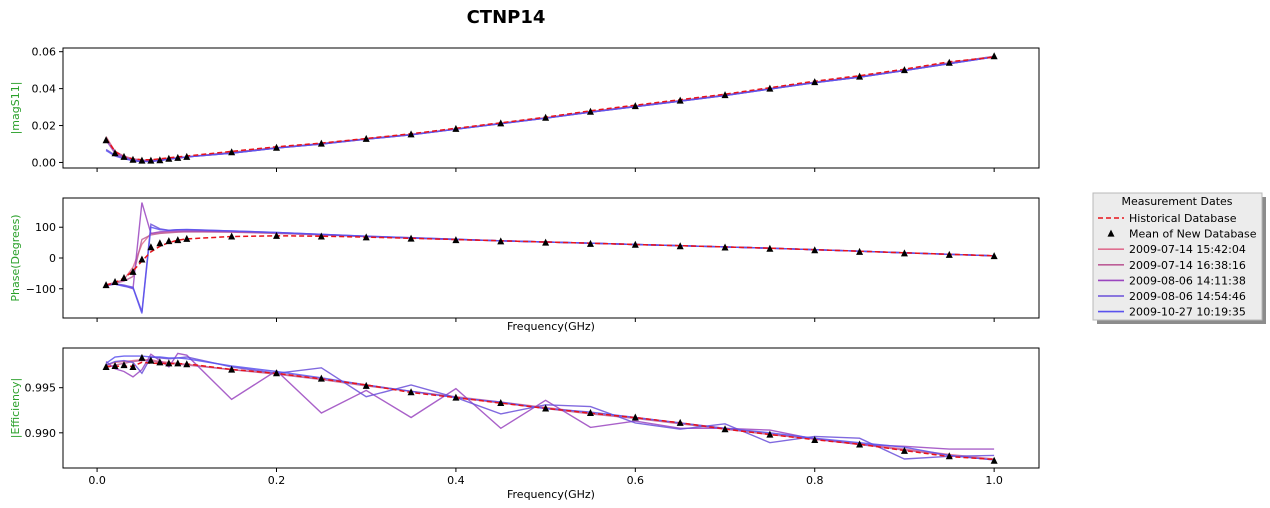 The image size is (1270, 508). What do you see at coordinates (44, 126) in the screenshot?
I see `y-tick-label: 0.02` at bounding box center [44, 126].